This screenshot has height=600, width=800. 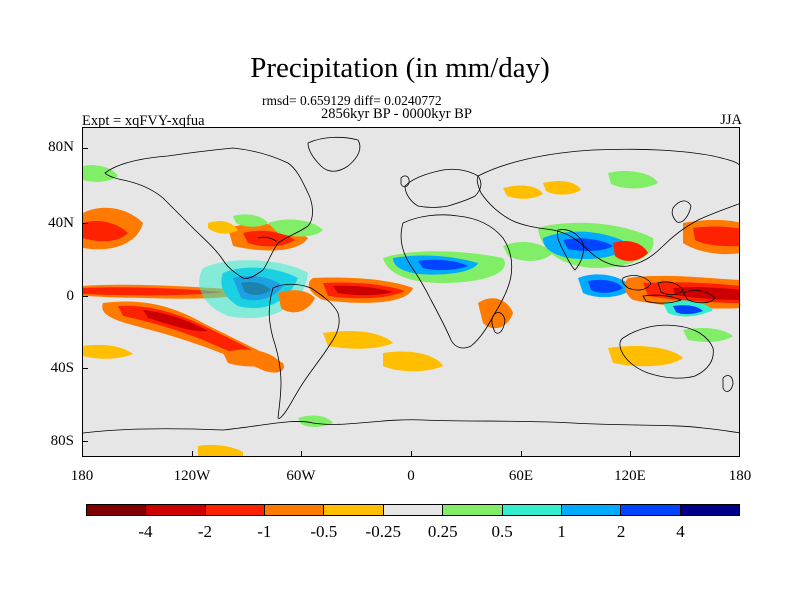 What do you see at coordinates (324, 531) in the screenshot?
I see `colorbar-label: -0.5` at bounding box center [324, 531].